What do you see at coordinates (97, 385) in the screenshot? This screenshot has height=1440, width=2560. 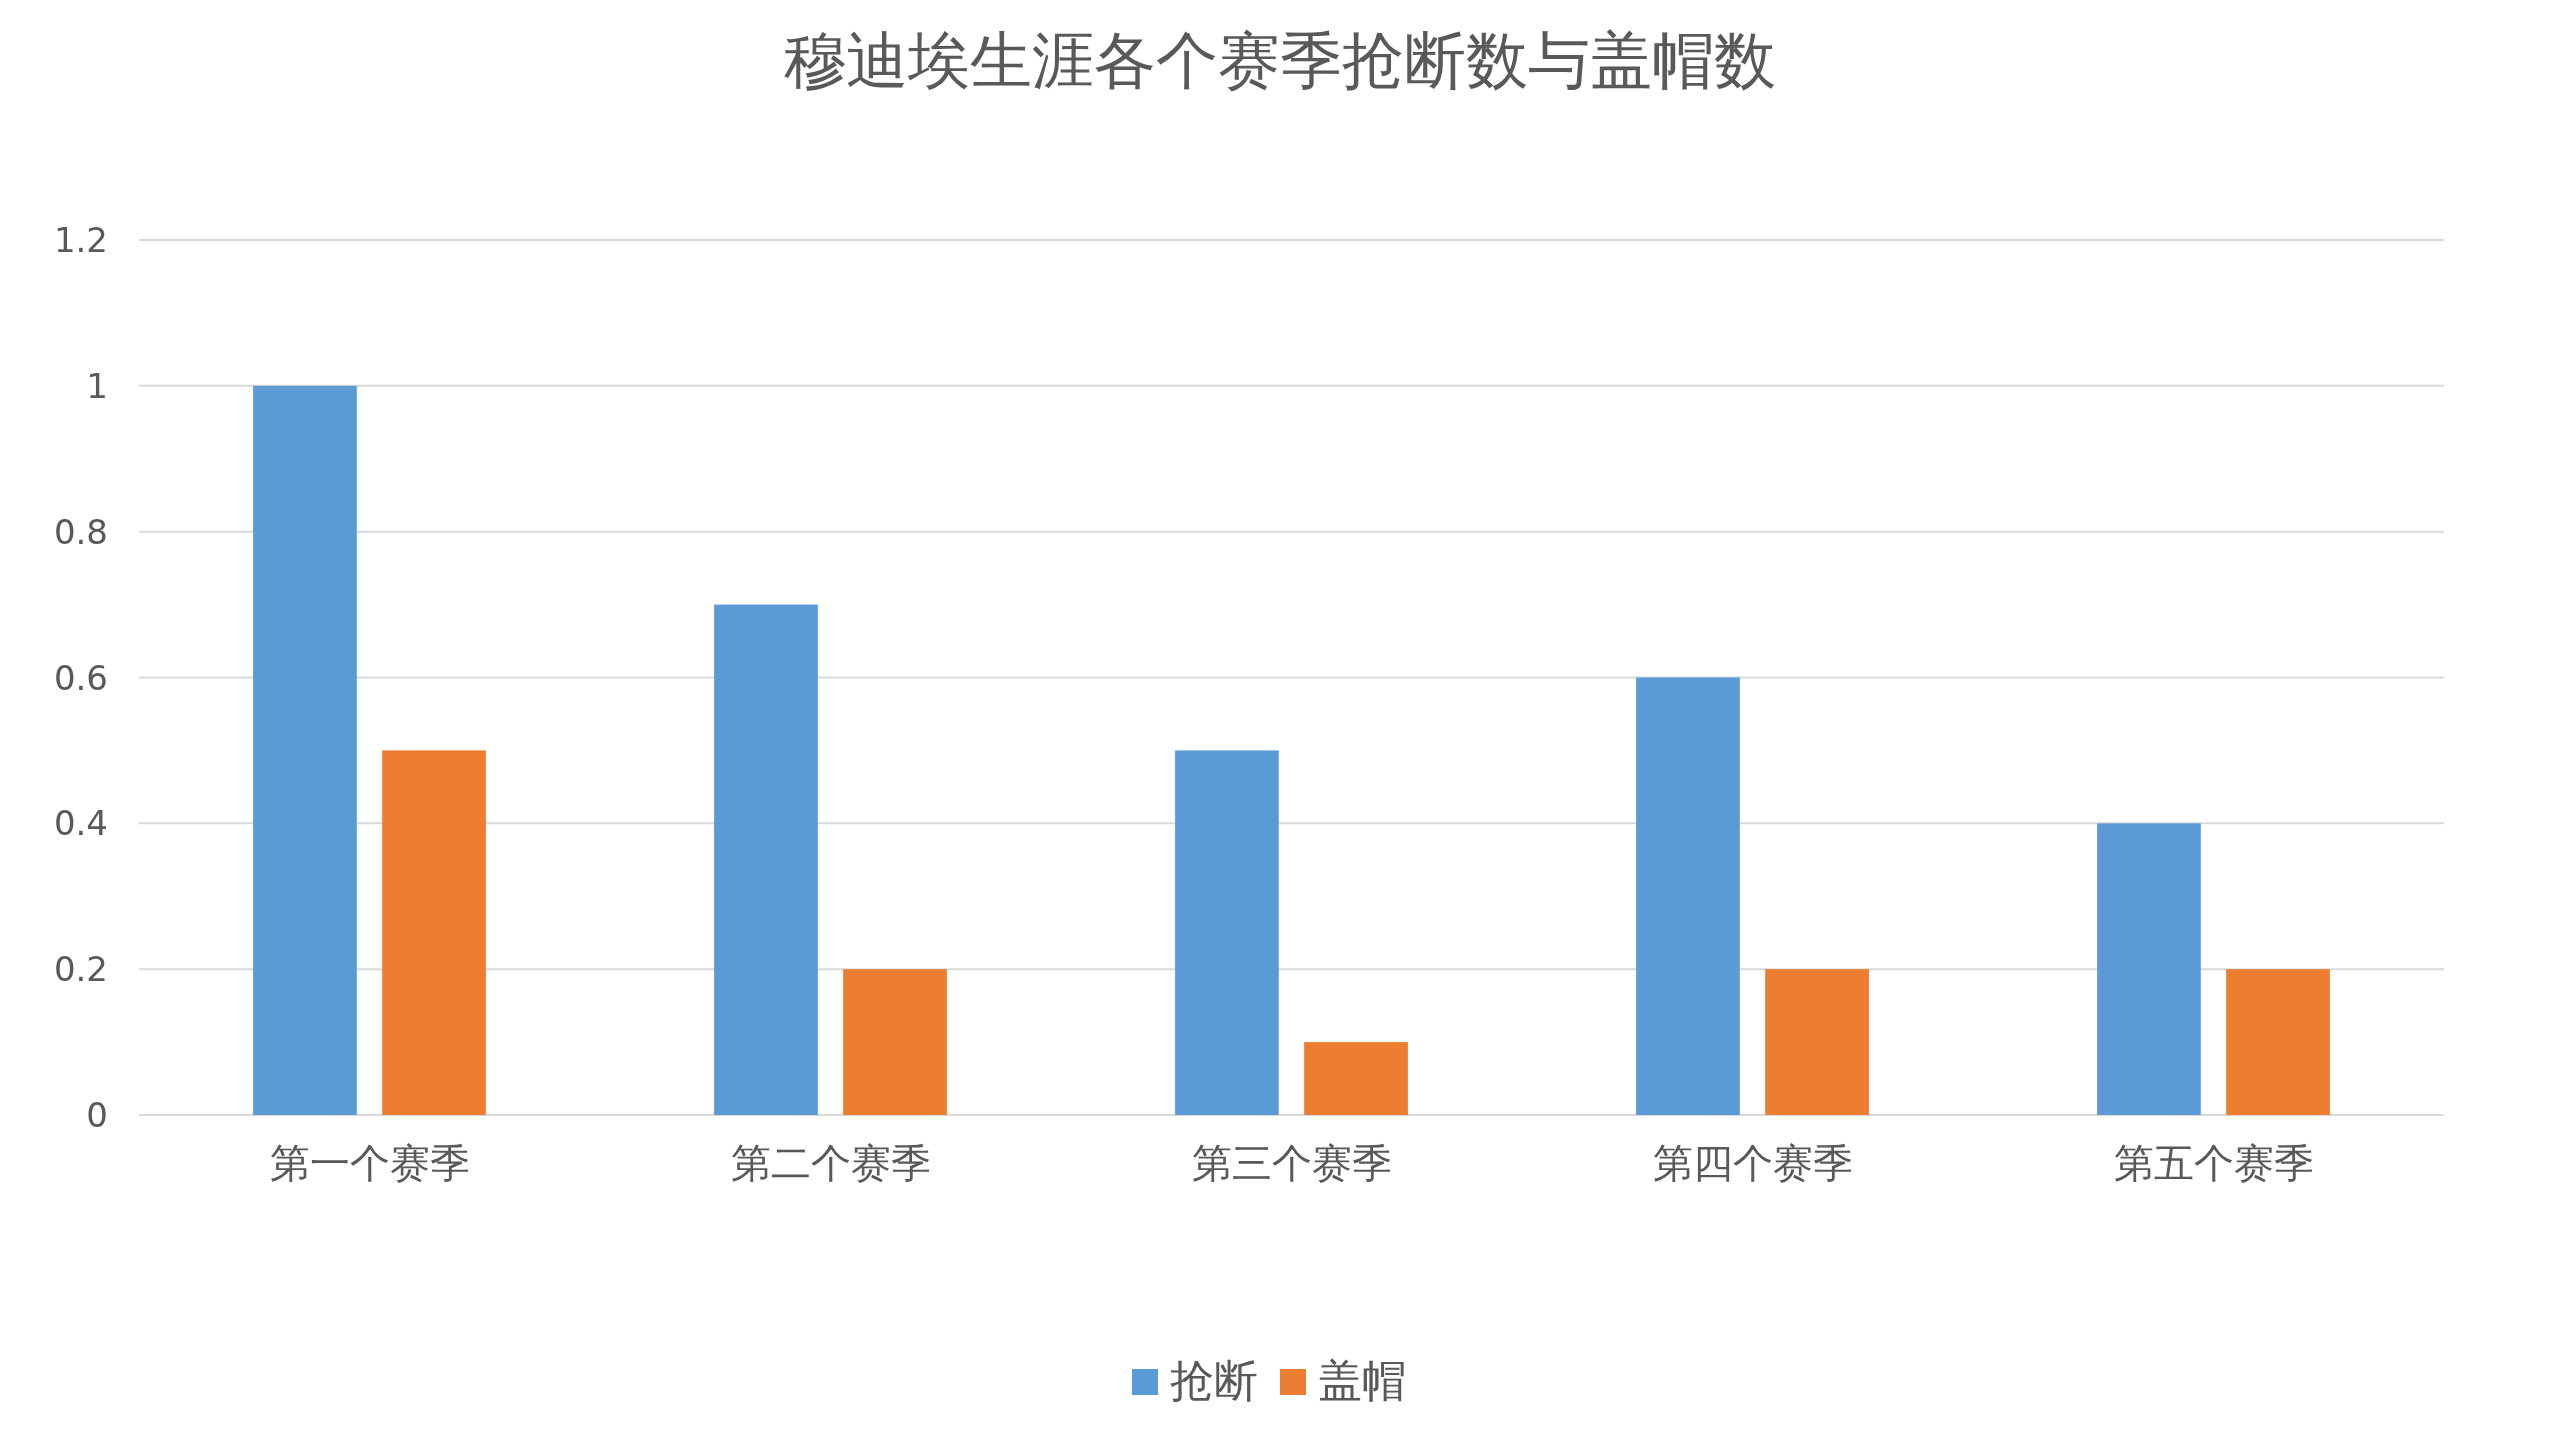 I see `y-tick-label: 1` at bounding box center [97, 385].